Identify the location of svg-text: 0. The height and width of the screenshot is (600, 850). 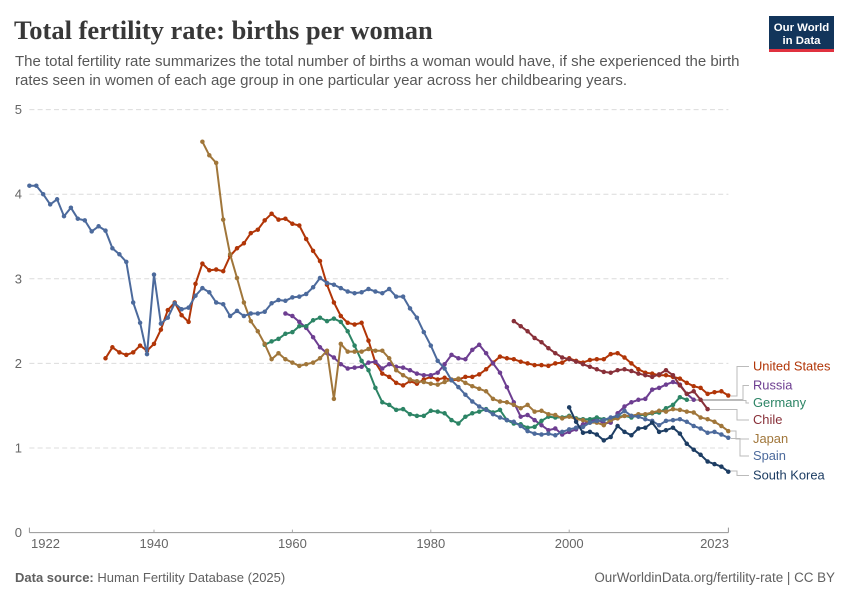
(18, 532).